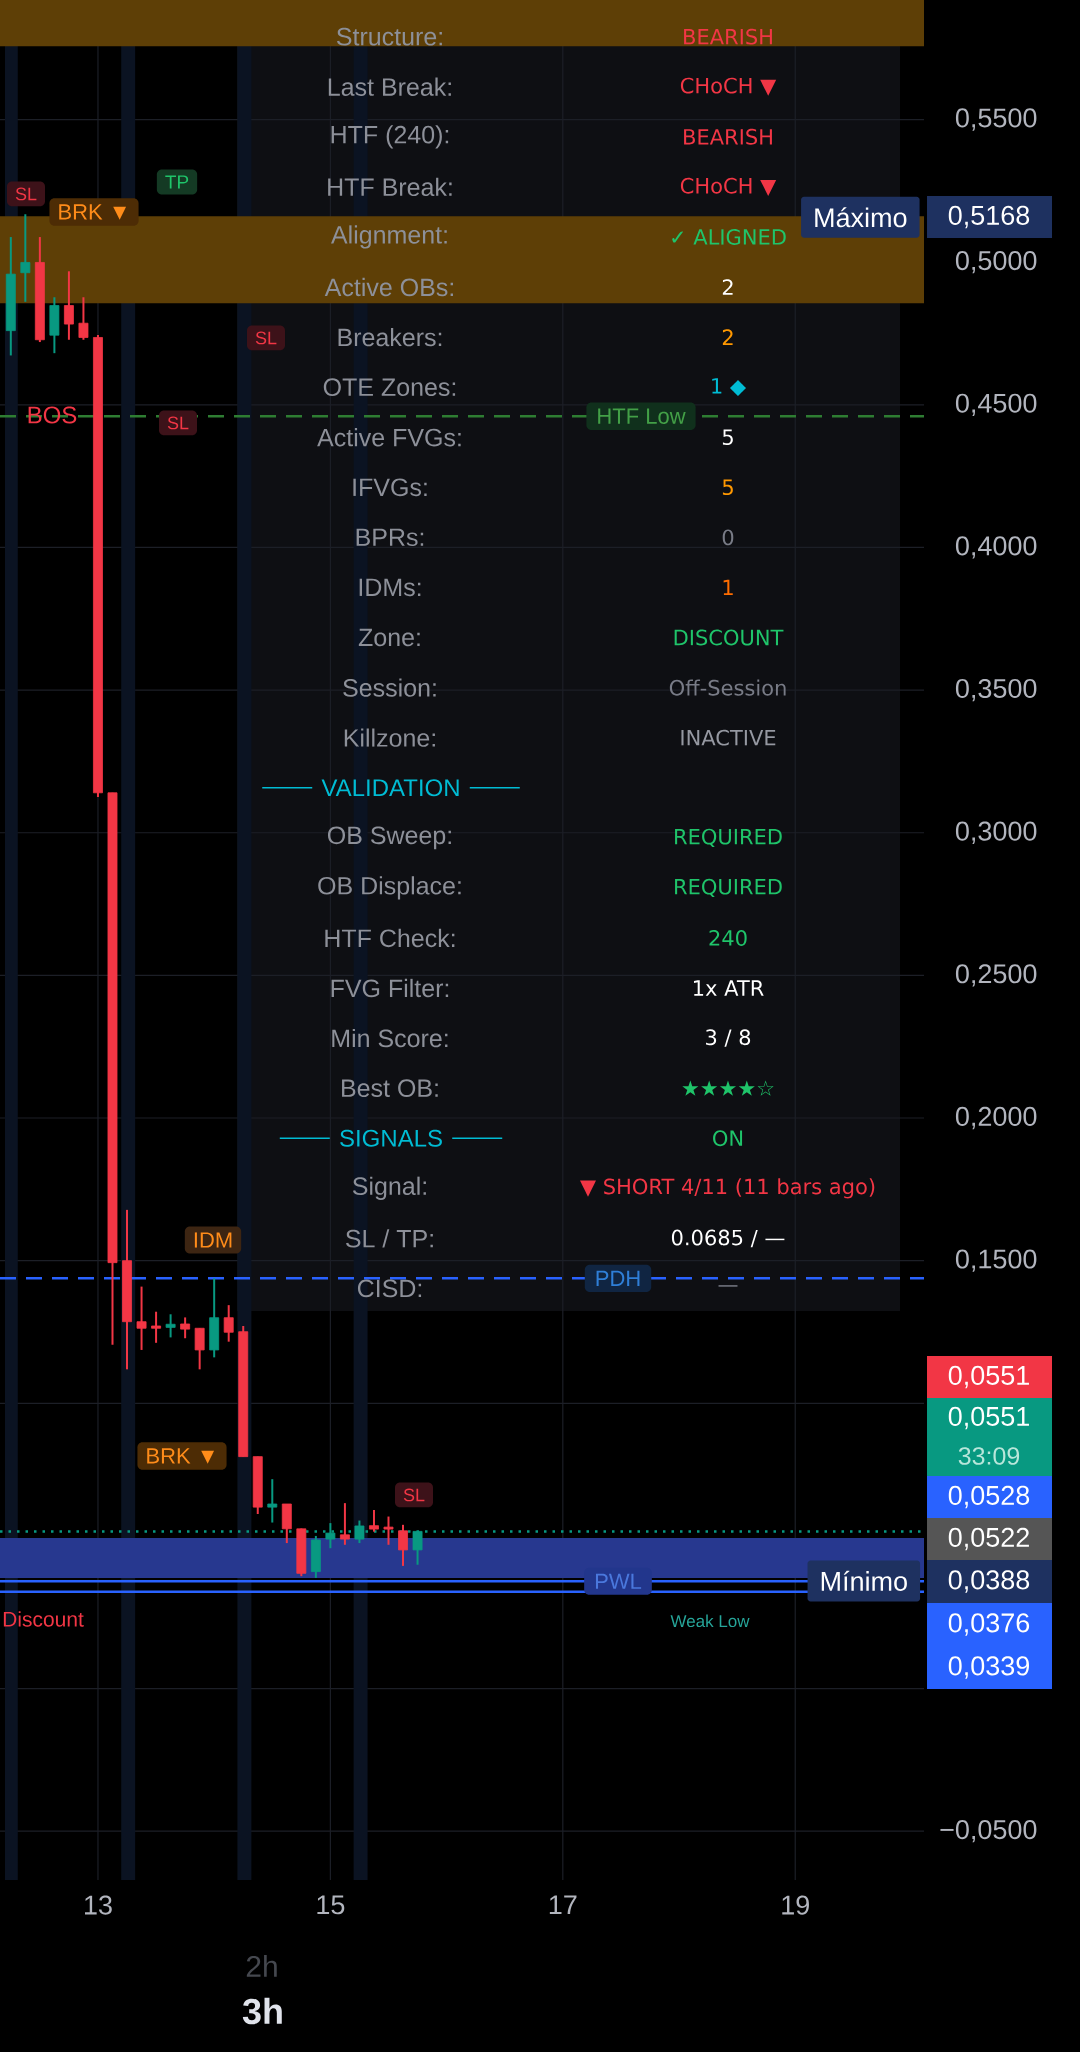  I want to click on annotation: TP, so click(177, 182).